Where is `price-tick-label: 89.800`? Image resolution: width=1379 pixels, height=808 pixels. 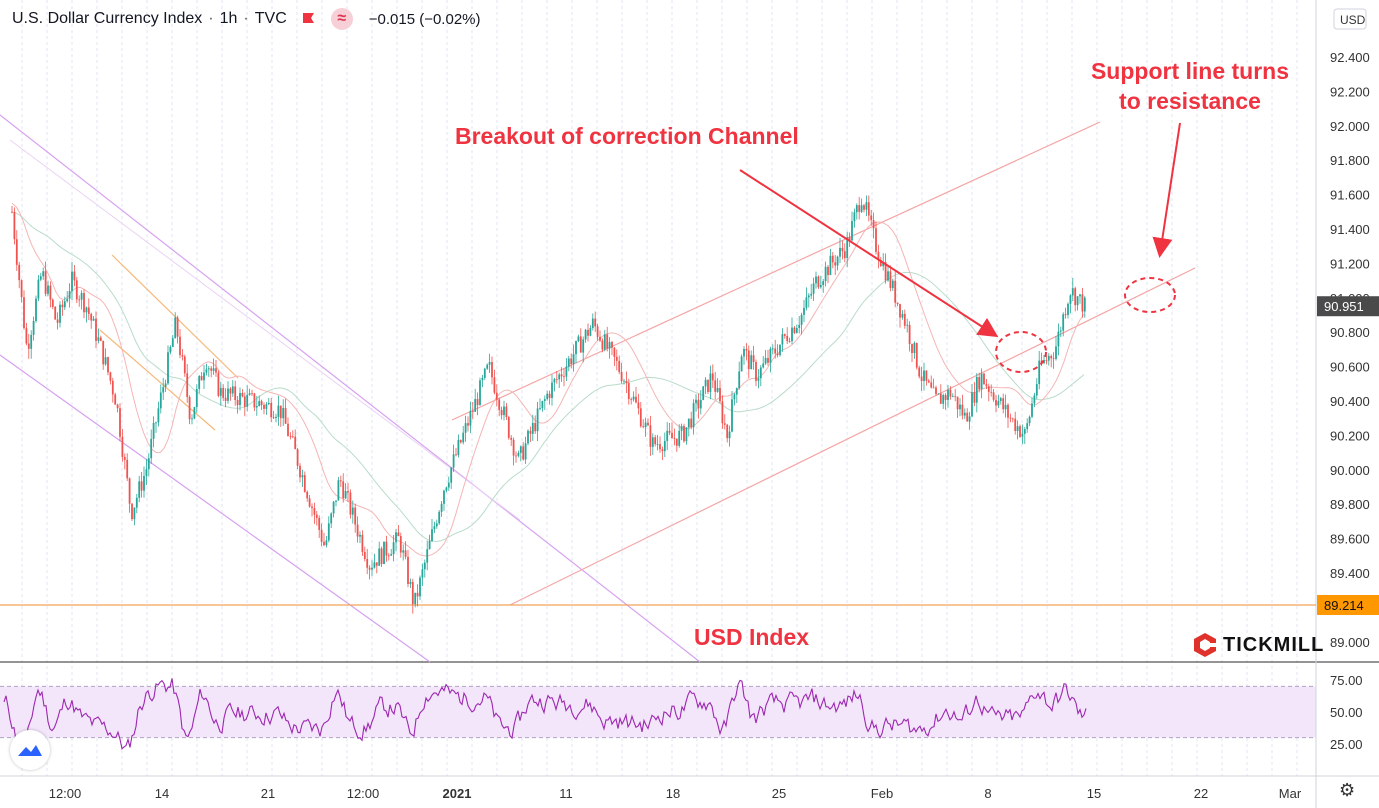
price-tick-label: 89.800 is located at coordinates (1350, 504).